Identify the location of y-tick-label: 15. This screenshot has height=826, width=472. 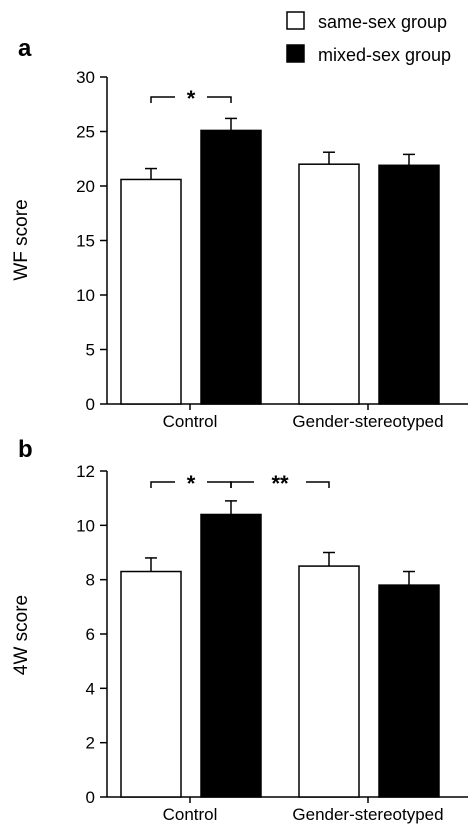
(85, 241).